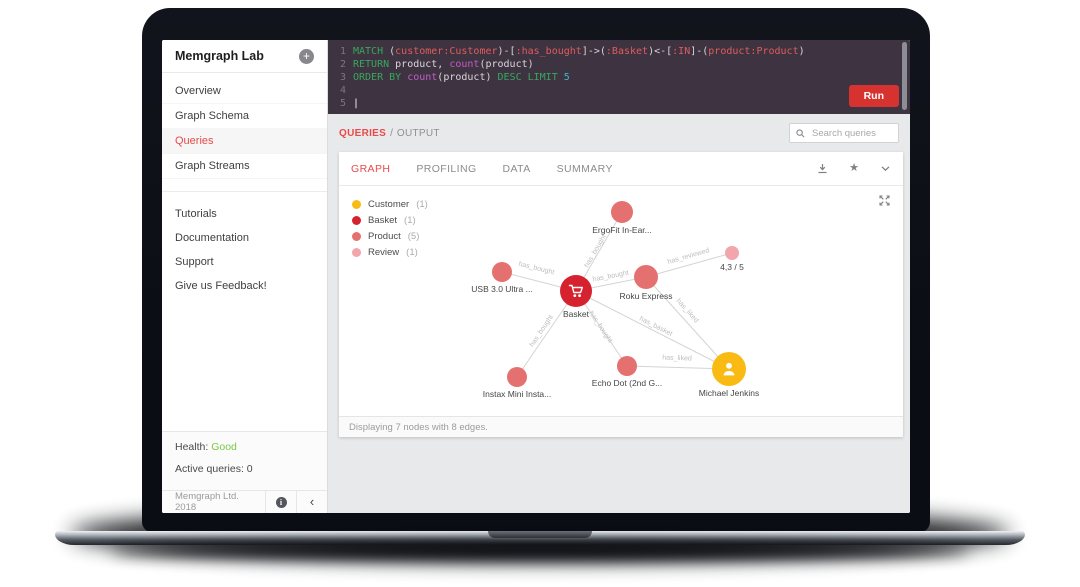 The height and width of the screenshot is (587, 1080). What do you see at coordinates (244, 364) in the screenshot?
I see `sidebar-spacer` at bounding box center [244, 364].